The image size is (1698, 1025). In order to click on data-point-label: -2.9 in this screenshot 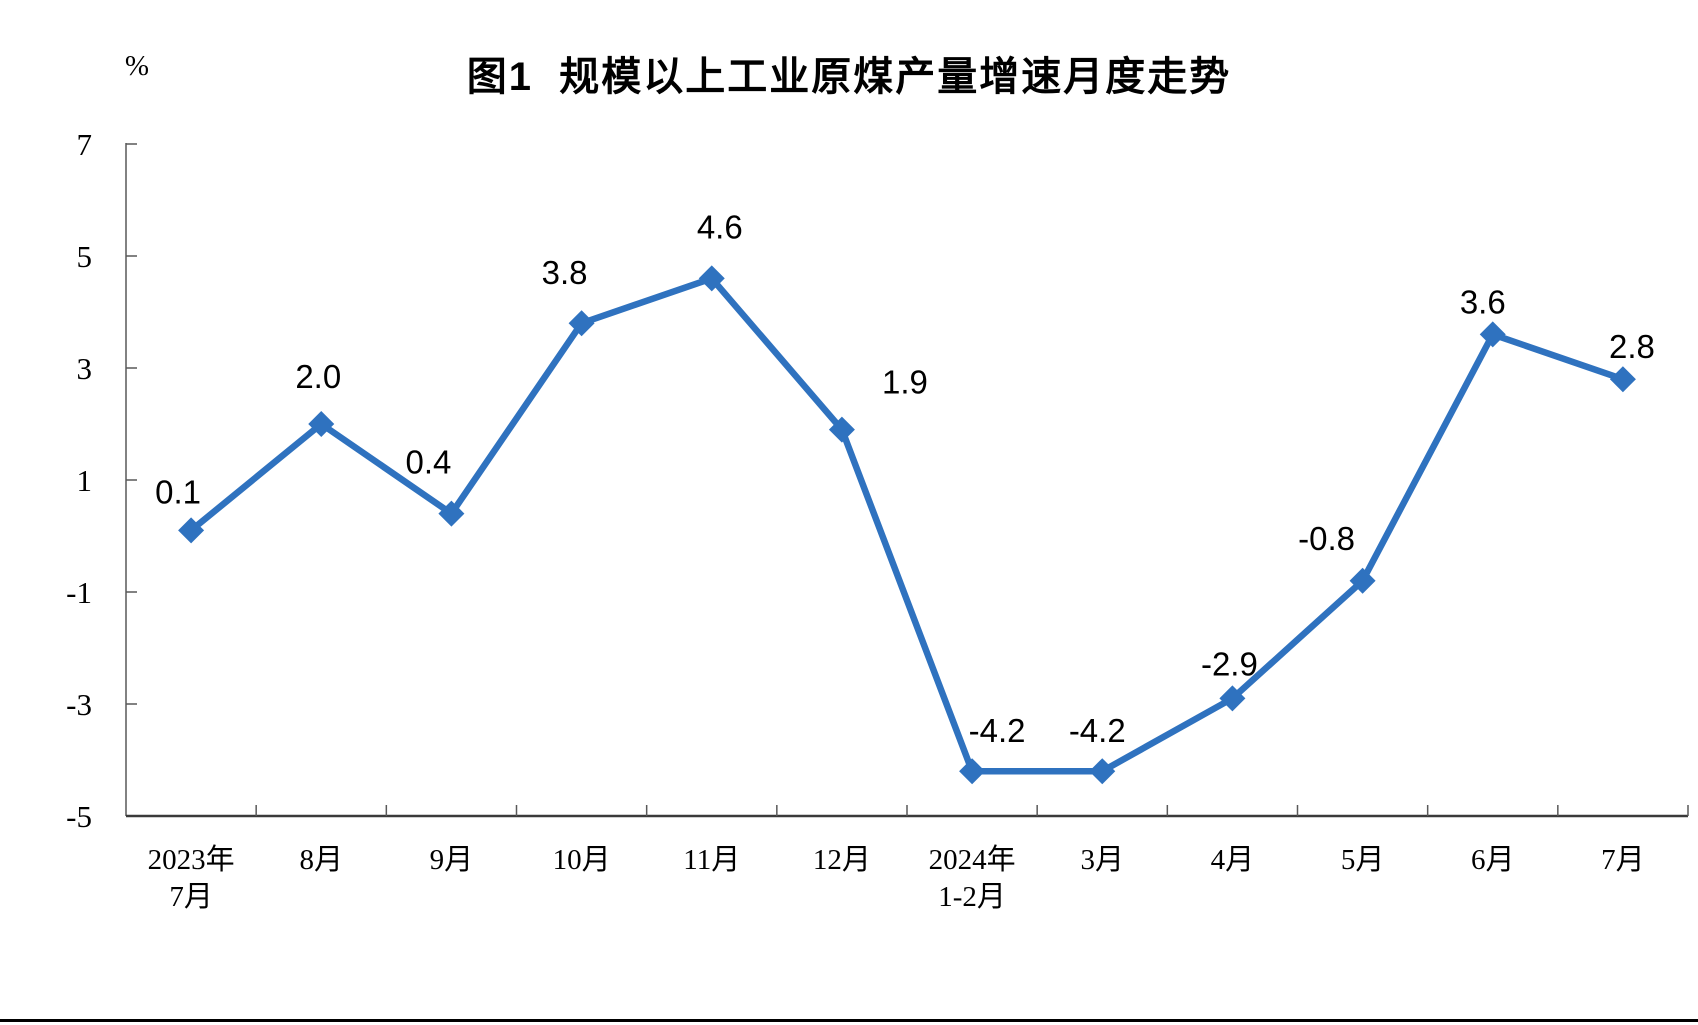, I will do `click(1229, 663)`.